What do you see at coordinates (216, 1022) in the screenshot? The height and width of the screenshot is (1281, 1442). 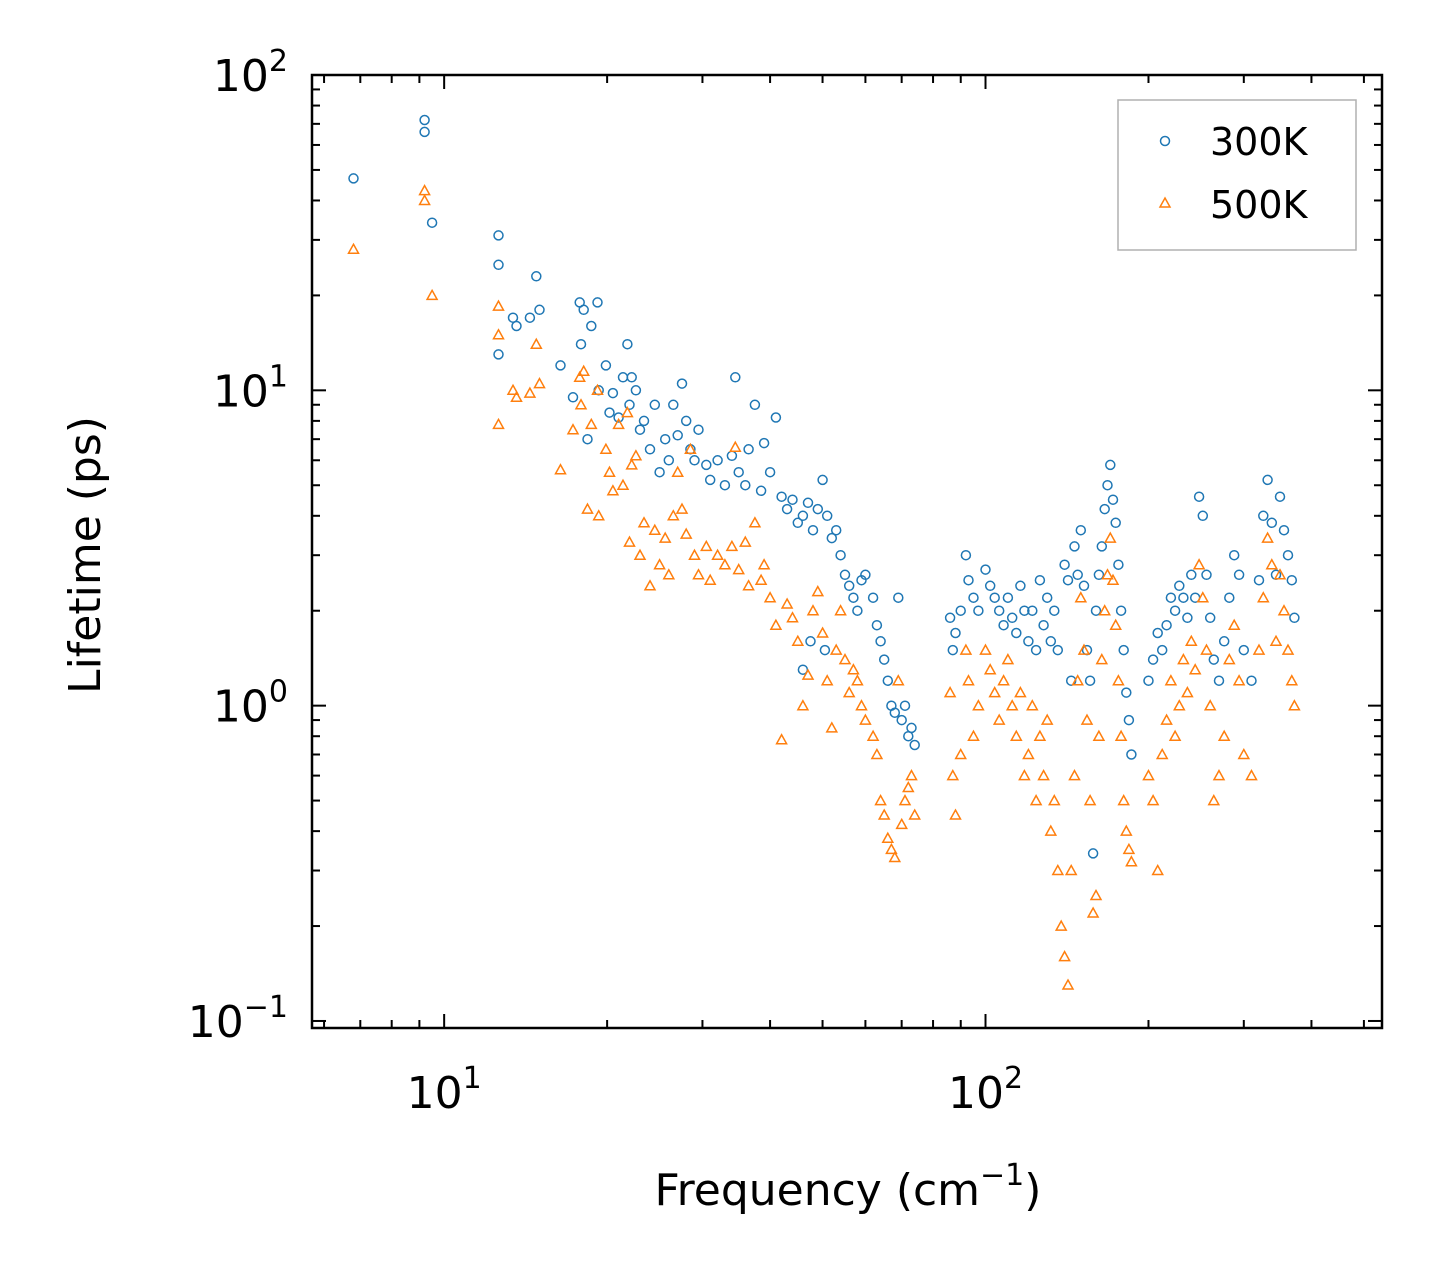 I see `y-tick-label-base: 10` at bounding box center [216, 1022].